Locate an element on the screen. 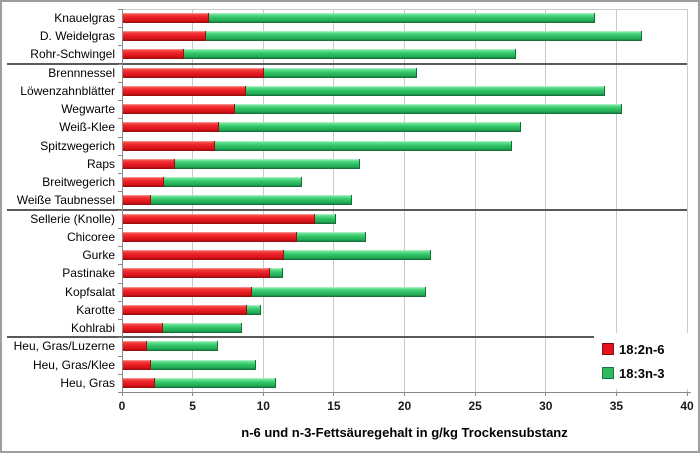 This screenshot has width=700, height=453. x-tick-label: 20 is located at coordinates (404, 406).